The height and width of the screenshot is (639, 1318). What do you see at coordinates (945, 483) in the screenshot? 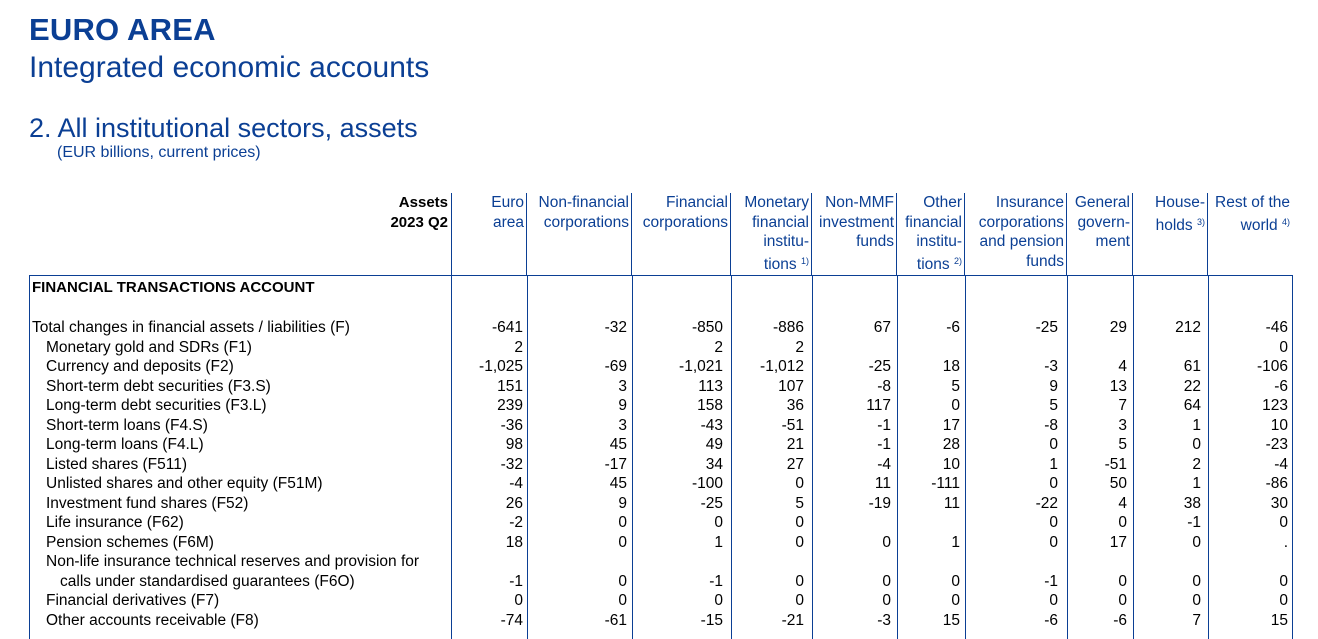
I see `table-cell: -111` at bounding box center [945, 483].